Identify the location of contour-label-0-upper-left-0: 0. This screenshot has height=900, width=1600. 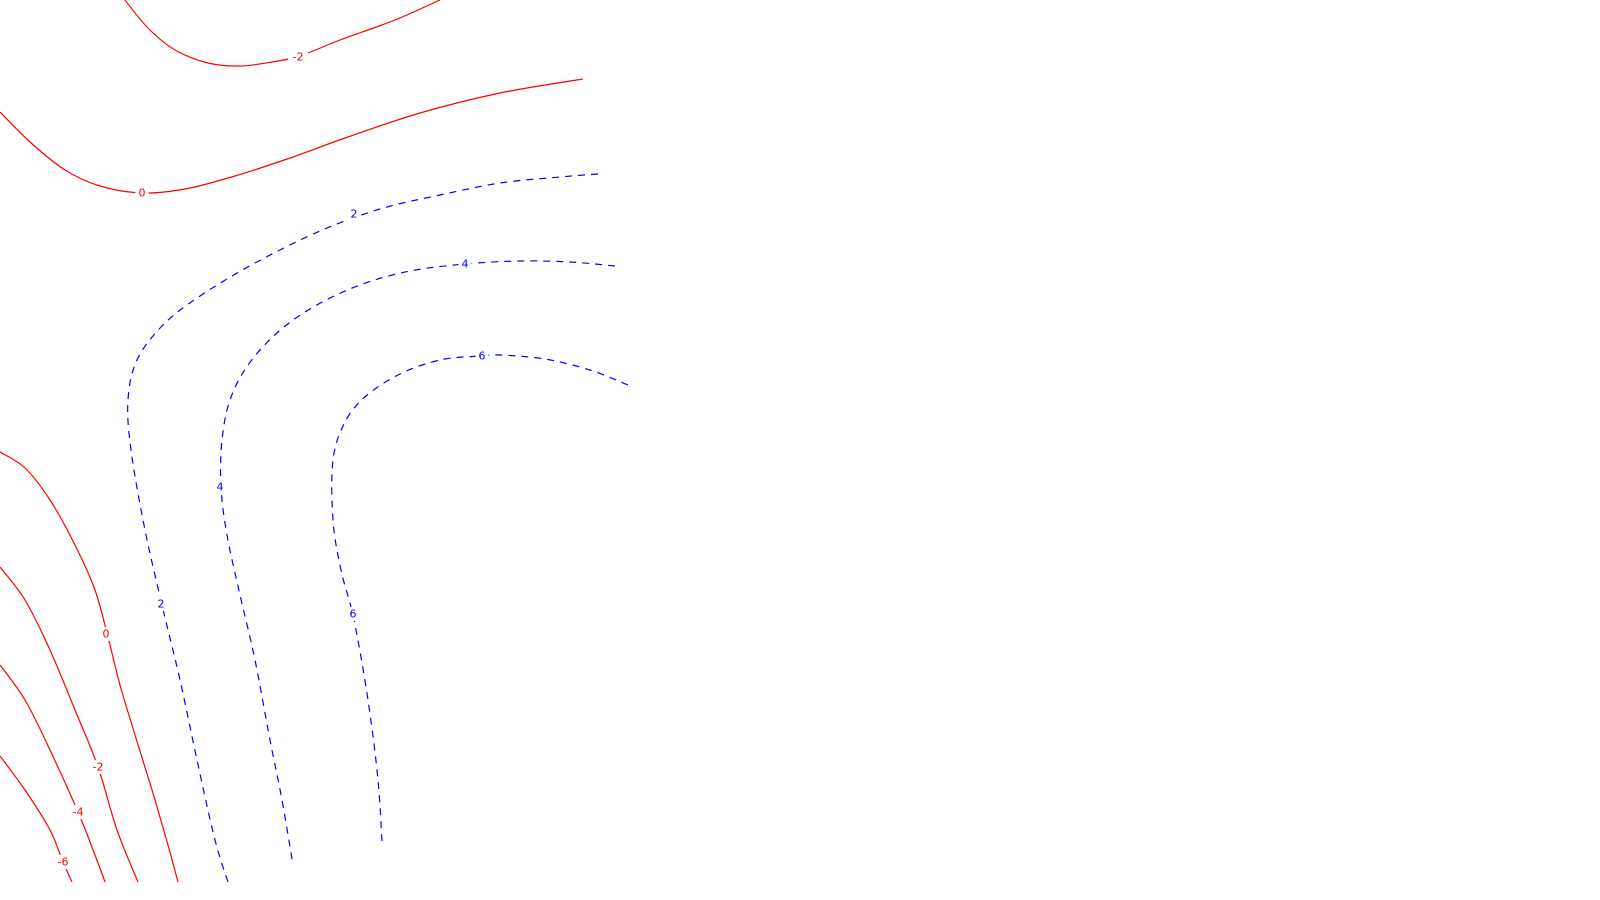
(142, 193).